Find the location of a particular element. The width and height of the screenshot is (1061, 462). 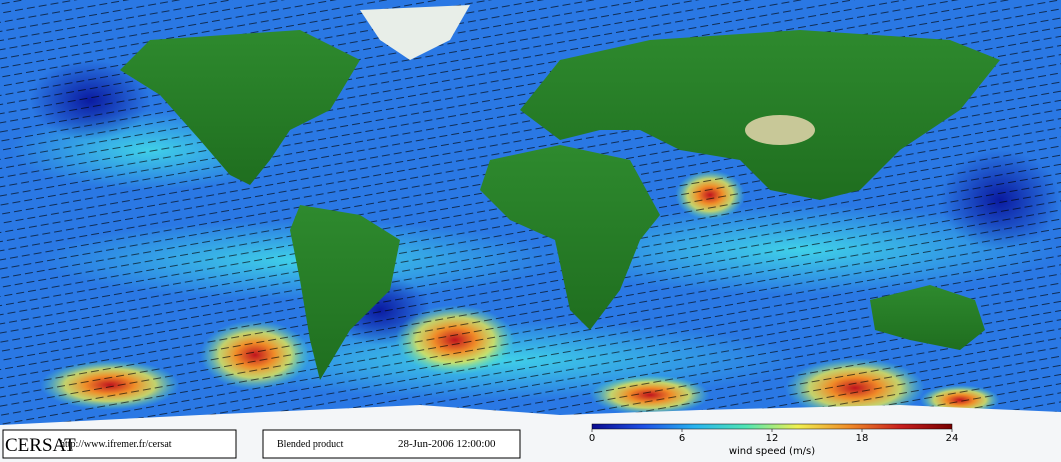

url: http://www.ifremer.fr/cersat is located at coordinates (116, 444).